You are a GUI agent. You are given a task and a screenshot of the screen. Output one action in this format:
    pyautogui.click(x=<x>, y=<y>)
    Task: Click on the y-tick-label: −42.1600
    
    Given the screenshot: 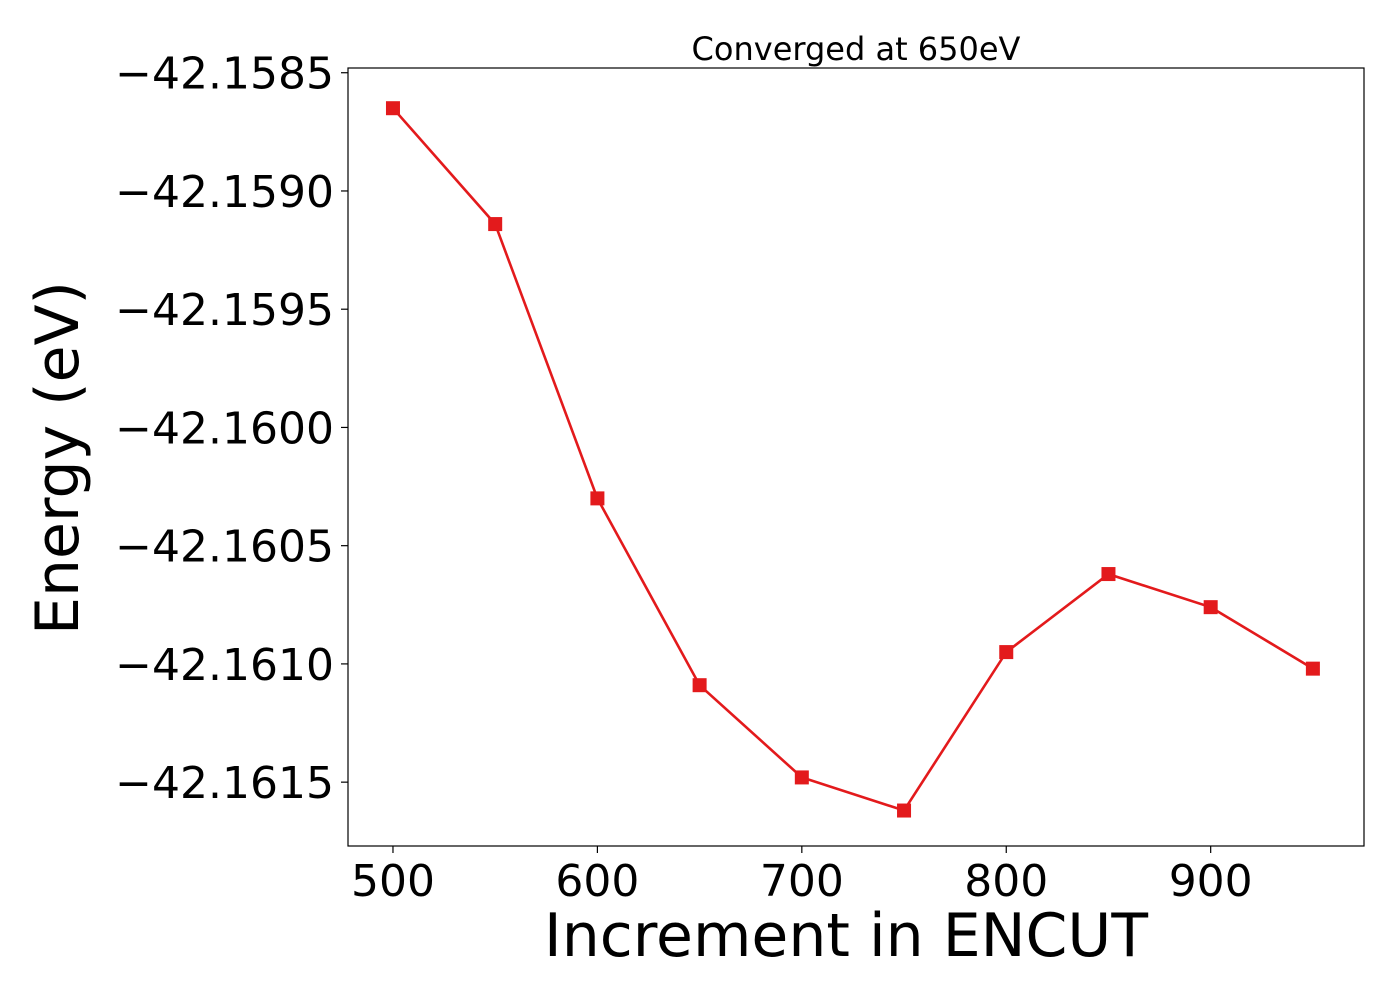 What is the action you would take?
    pyautogui.click(x=224, y=428)
    